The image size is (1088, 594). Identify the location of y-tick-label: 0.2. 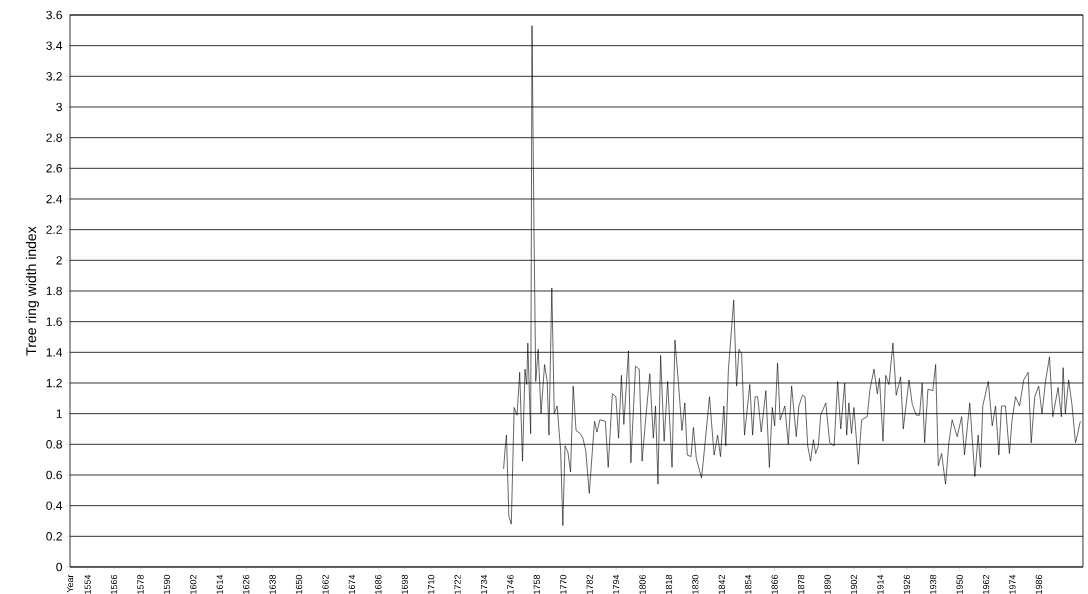
(54, 536).